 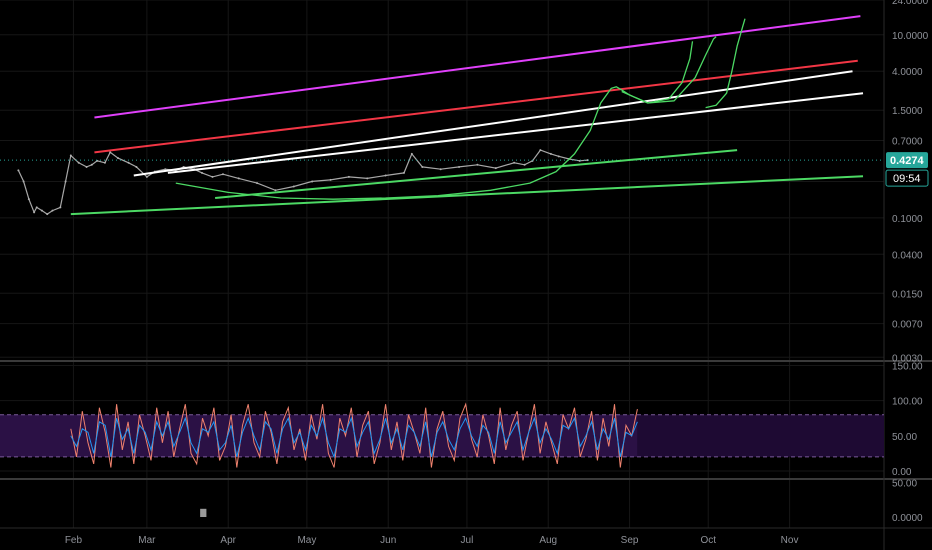 I want to click on volume-tick-label: 0.0000, so click(x=907, y=518).